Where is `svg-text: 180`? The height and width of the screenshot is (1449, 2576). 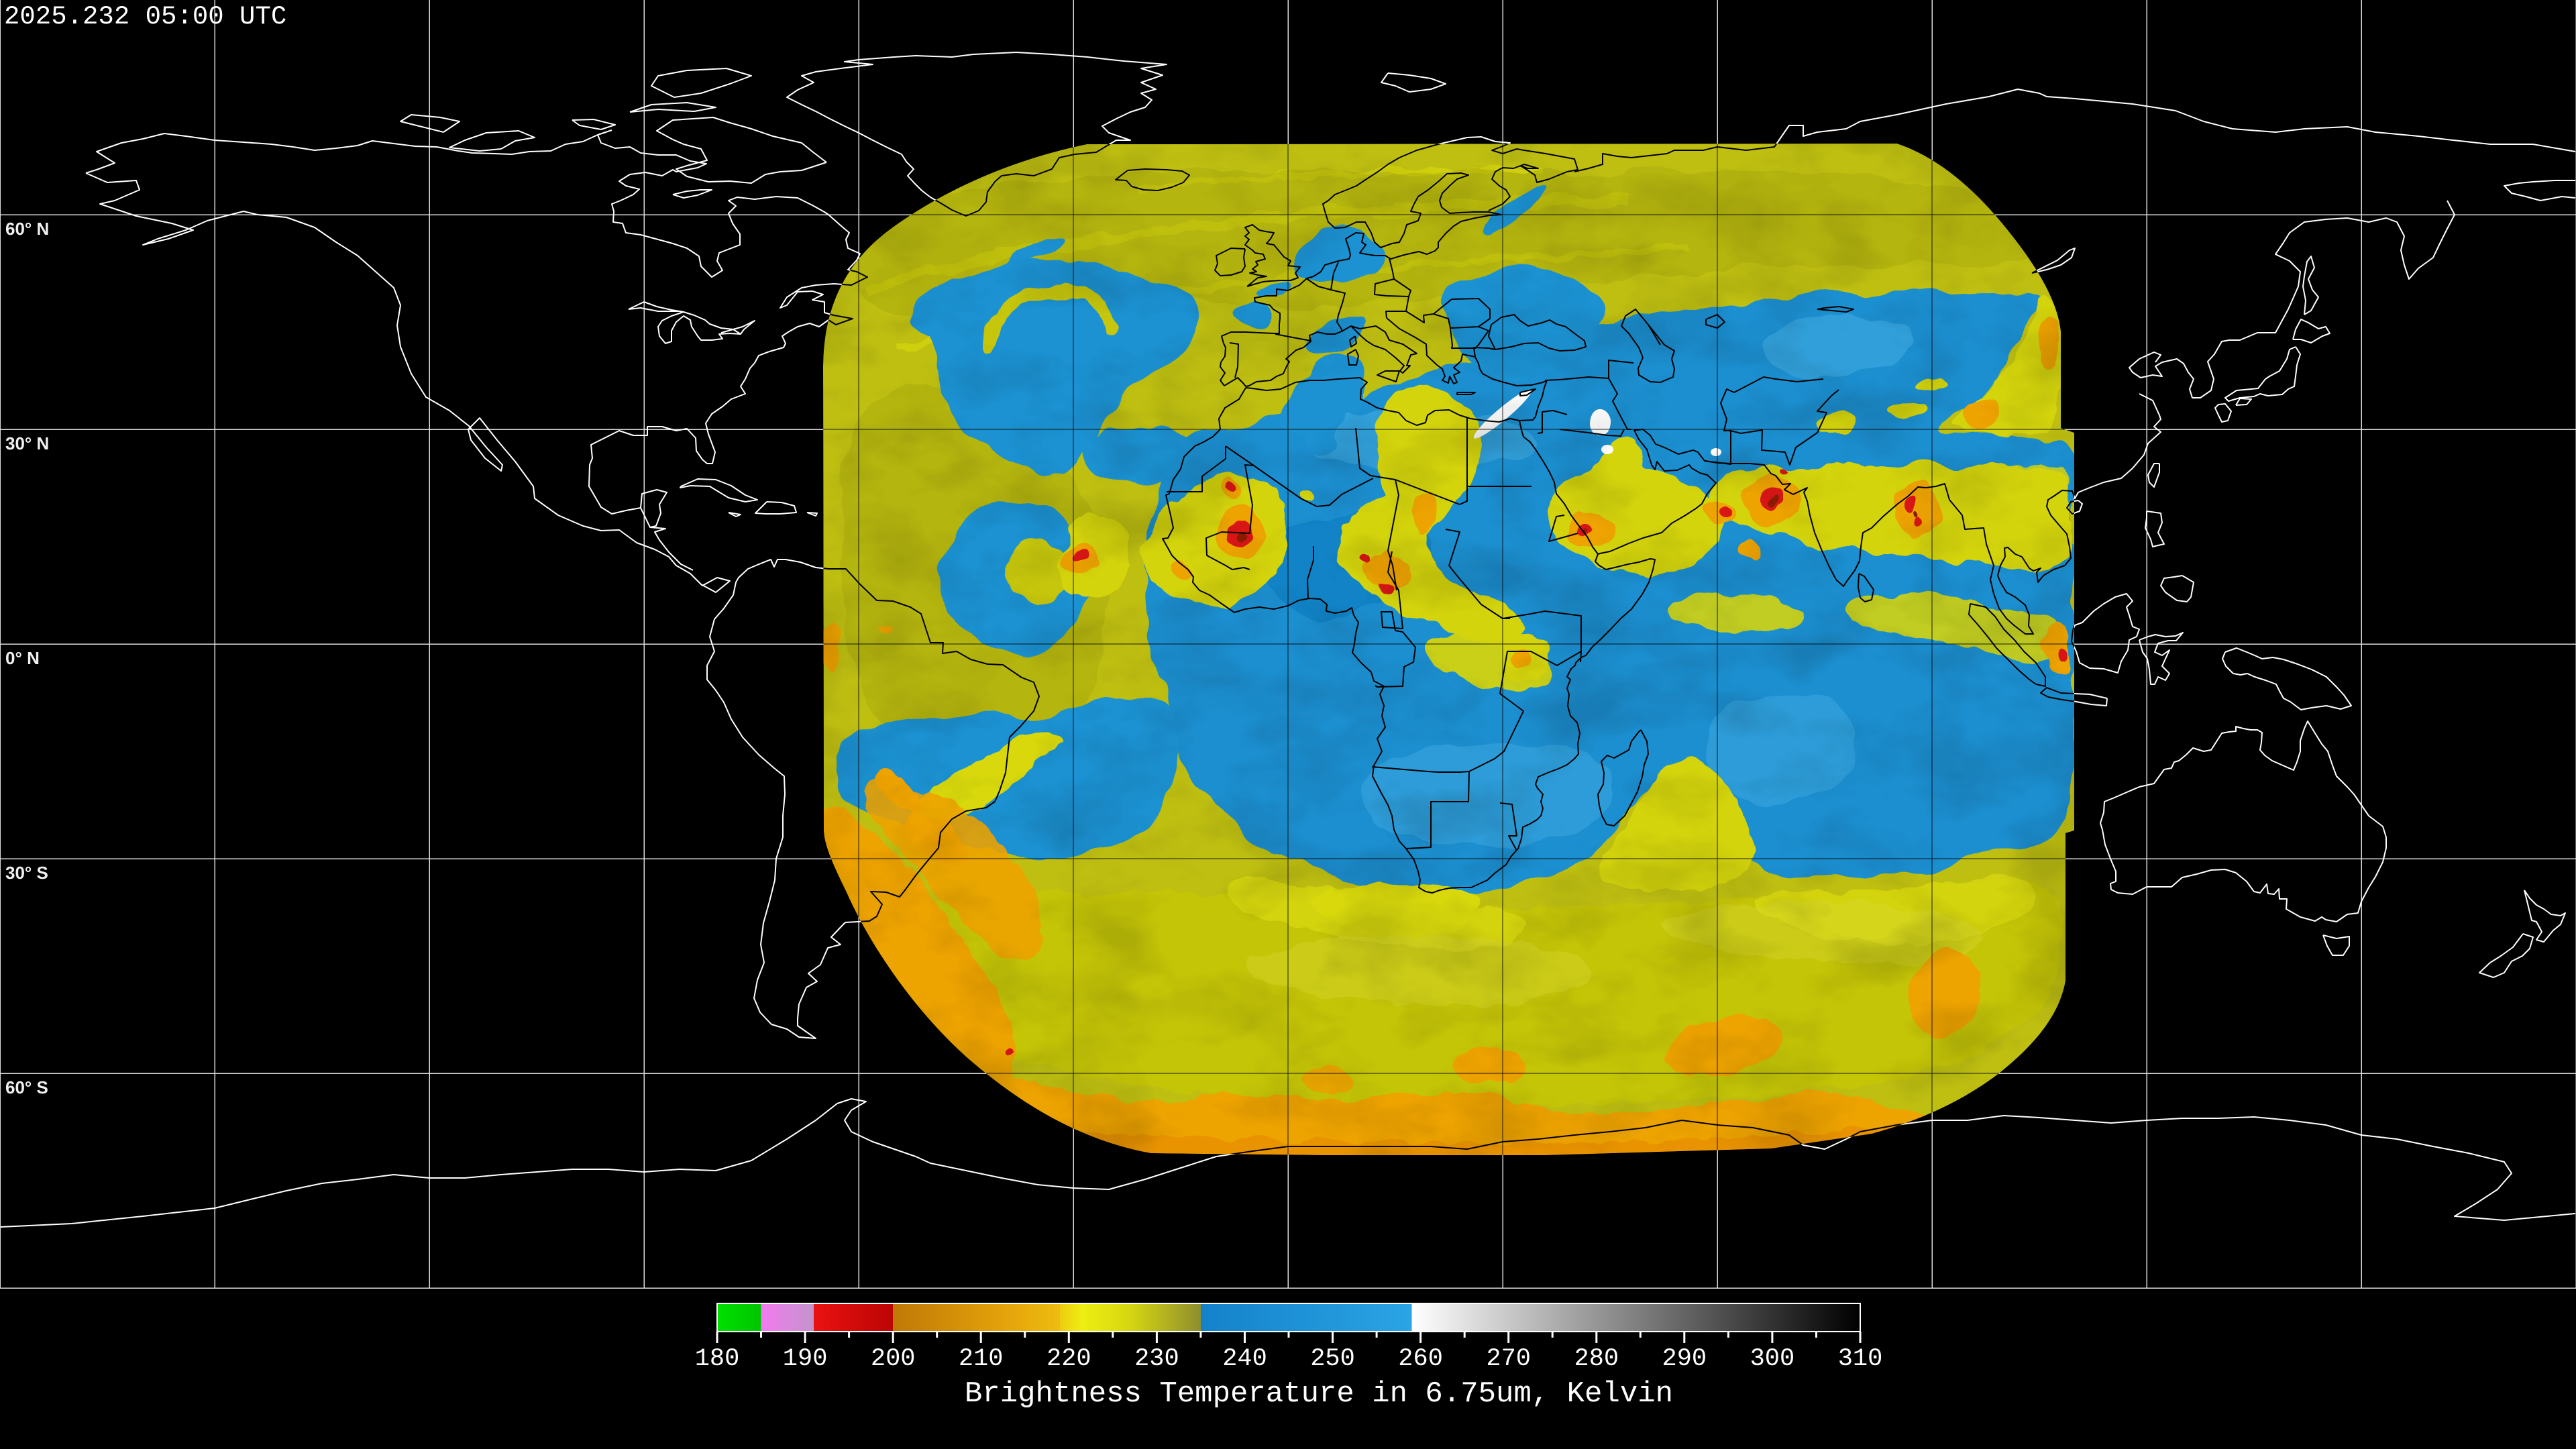
svg-text: 180 is located at coordinates (717, 1359).